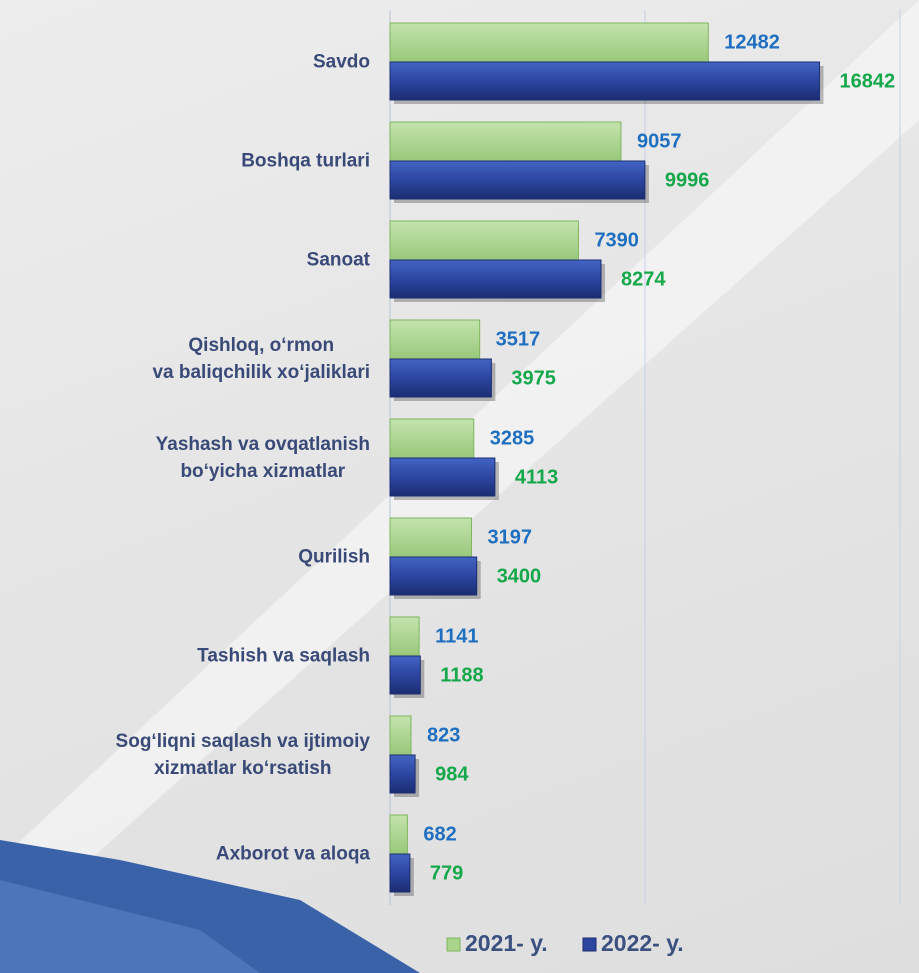 The width and height of the screenshot is (919, 973). I want to click on value-label: 1188, so click(461, 675).